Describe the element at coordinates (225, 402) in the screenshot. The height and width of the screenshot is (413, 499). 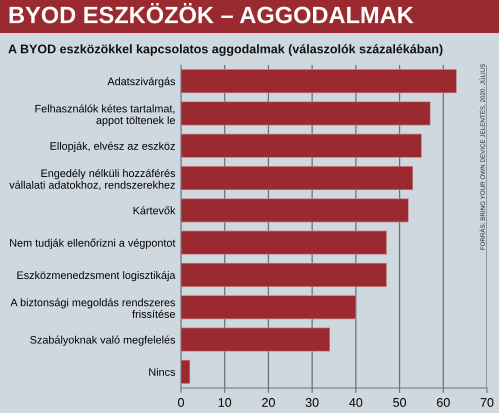
I see `x-tick-label: 10` at that location.